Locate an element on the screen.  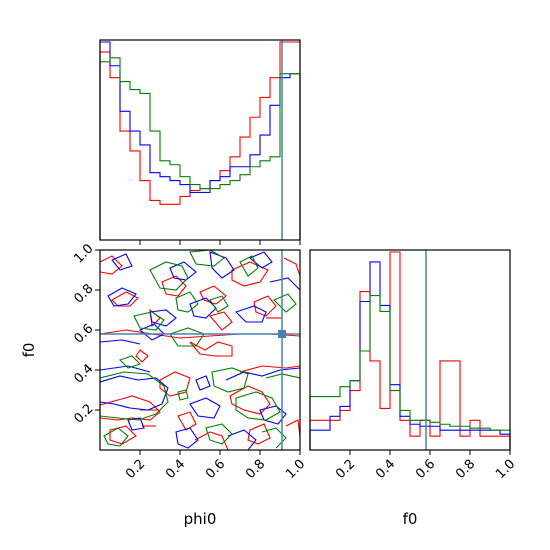
contour-frame is located at coordinates (200, 350).